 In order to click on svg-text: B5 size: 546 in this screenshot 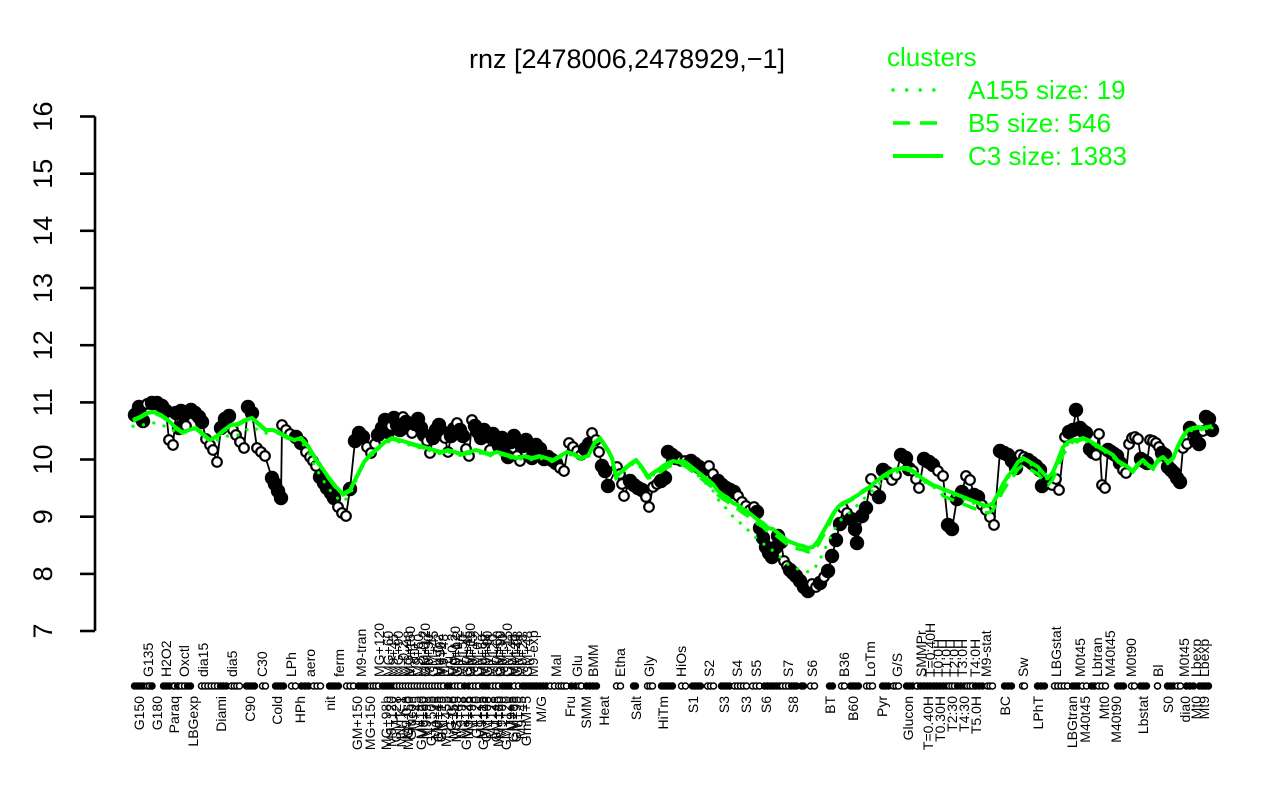, I will do `click(1039, 123)`.